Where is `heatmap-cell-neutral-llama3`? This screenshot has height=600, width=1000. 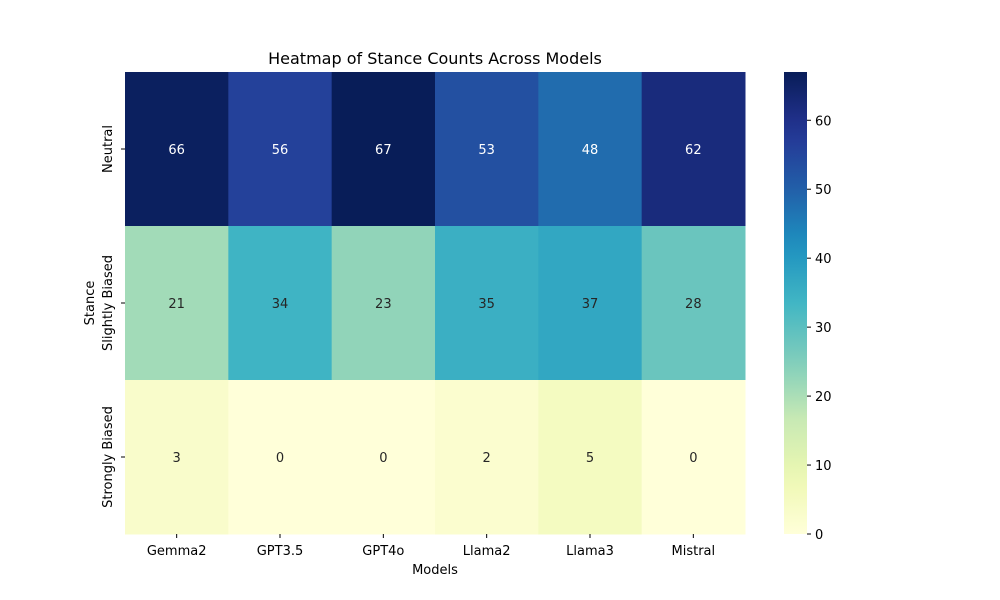
heatmap-cell-neutral-llama3 is located at coordinates (590, 149).